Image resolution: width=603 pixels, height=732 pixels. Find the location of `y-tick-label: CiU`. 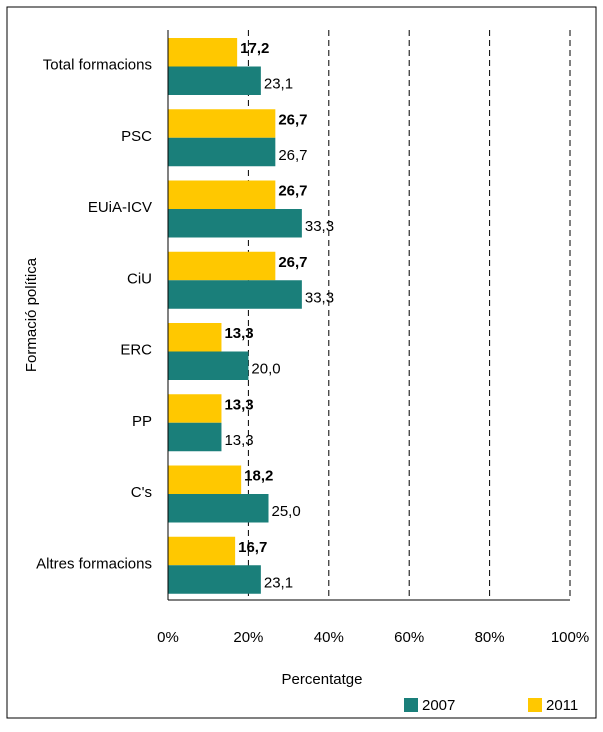

y-tick-label: CiU is located at coordinates (139, 278).